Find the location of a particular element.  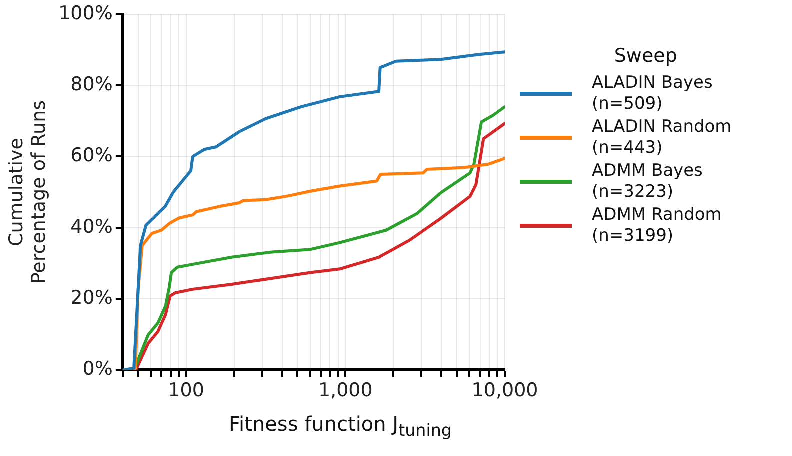

y-tick-label: 80% is located at coordinates (91, 84).